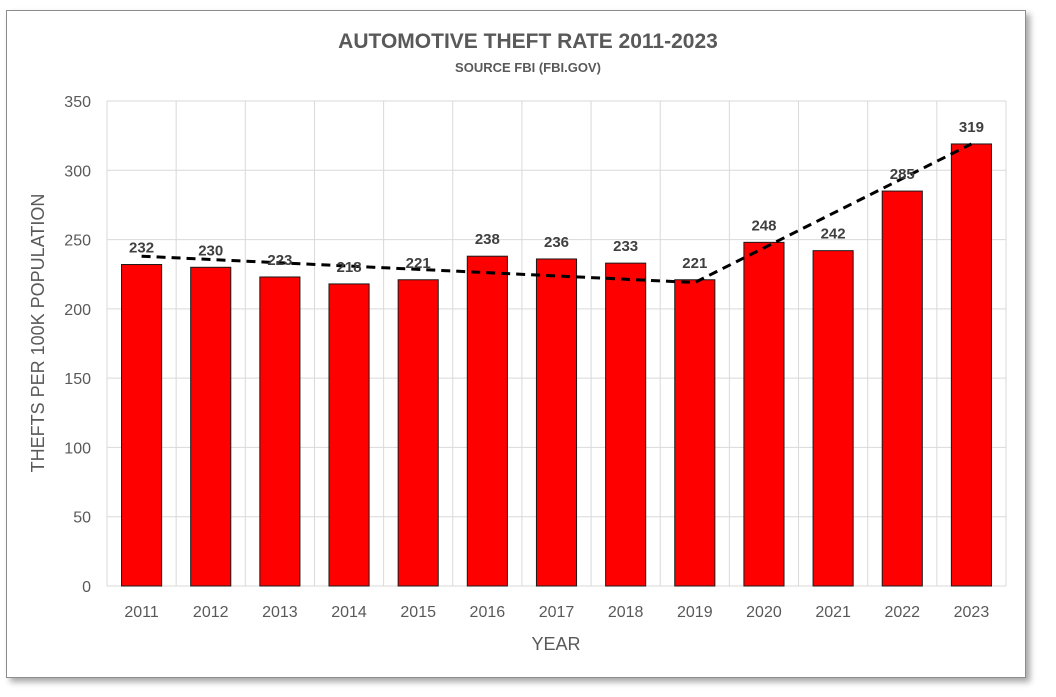 The image size is (1056, 697). What do you see at coordinates (77, 345) in the screenshot?
I see `y-axis-ticks: 0 50 100 150 200 250 300 350` at bounding box center [77, 345].